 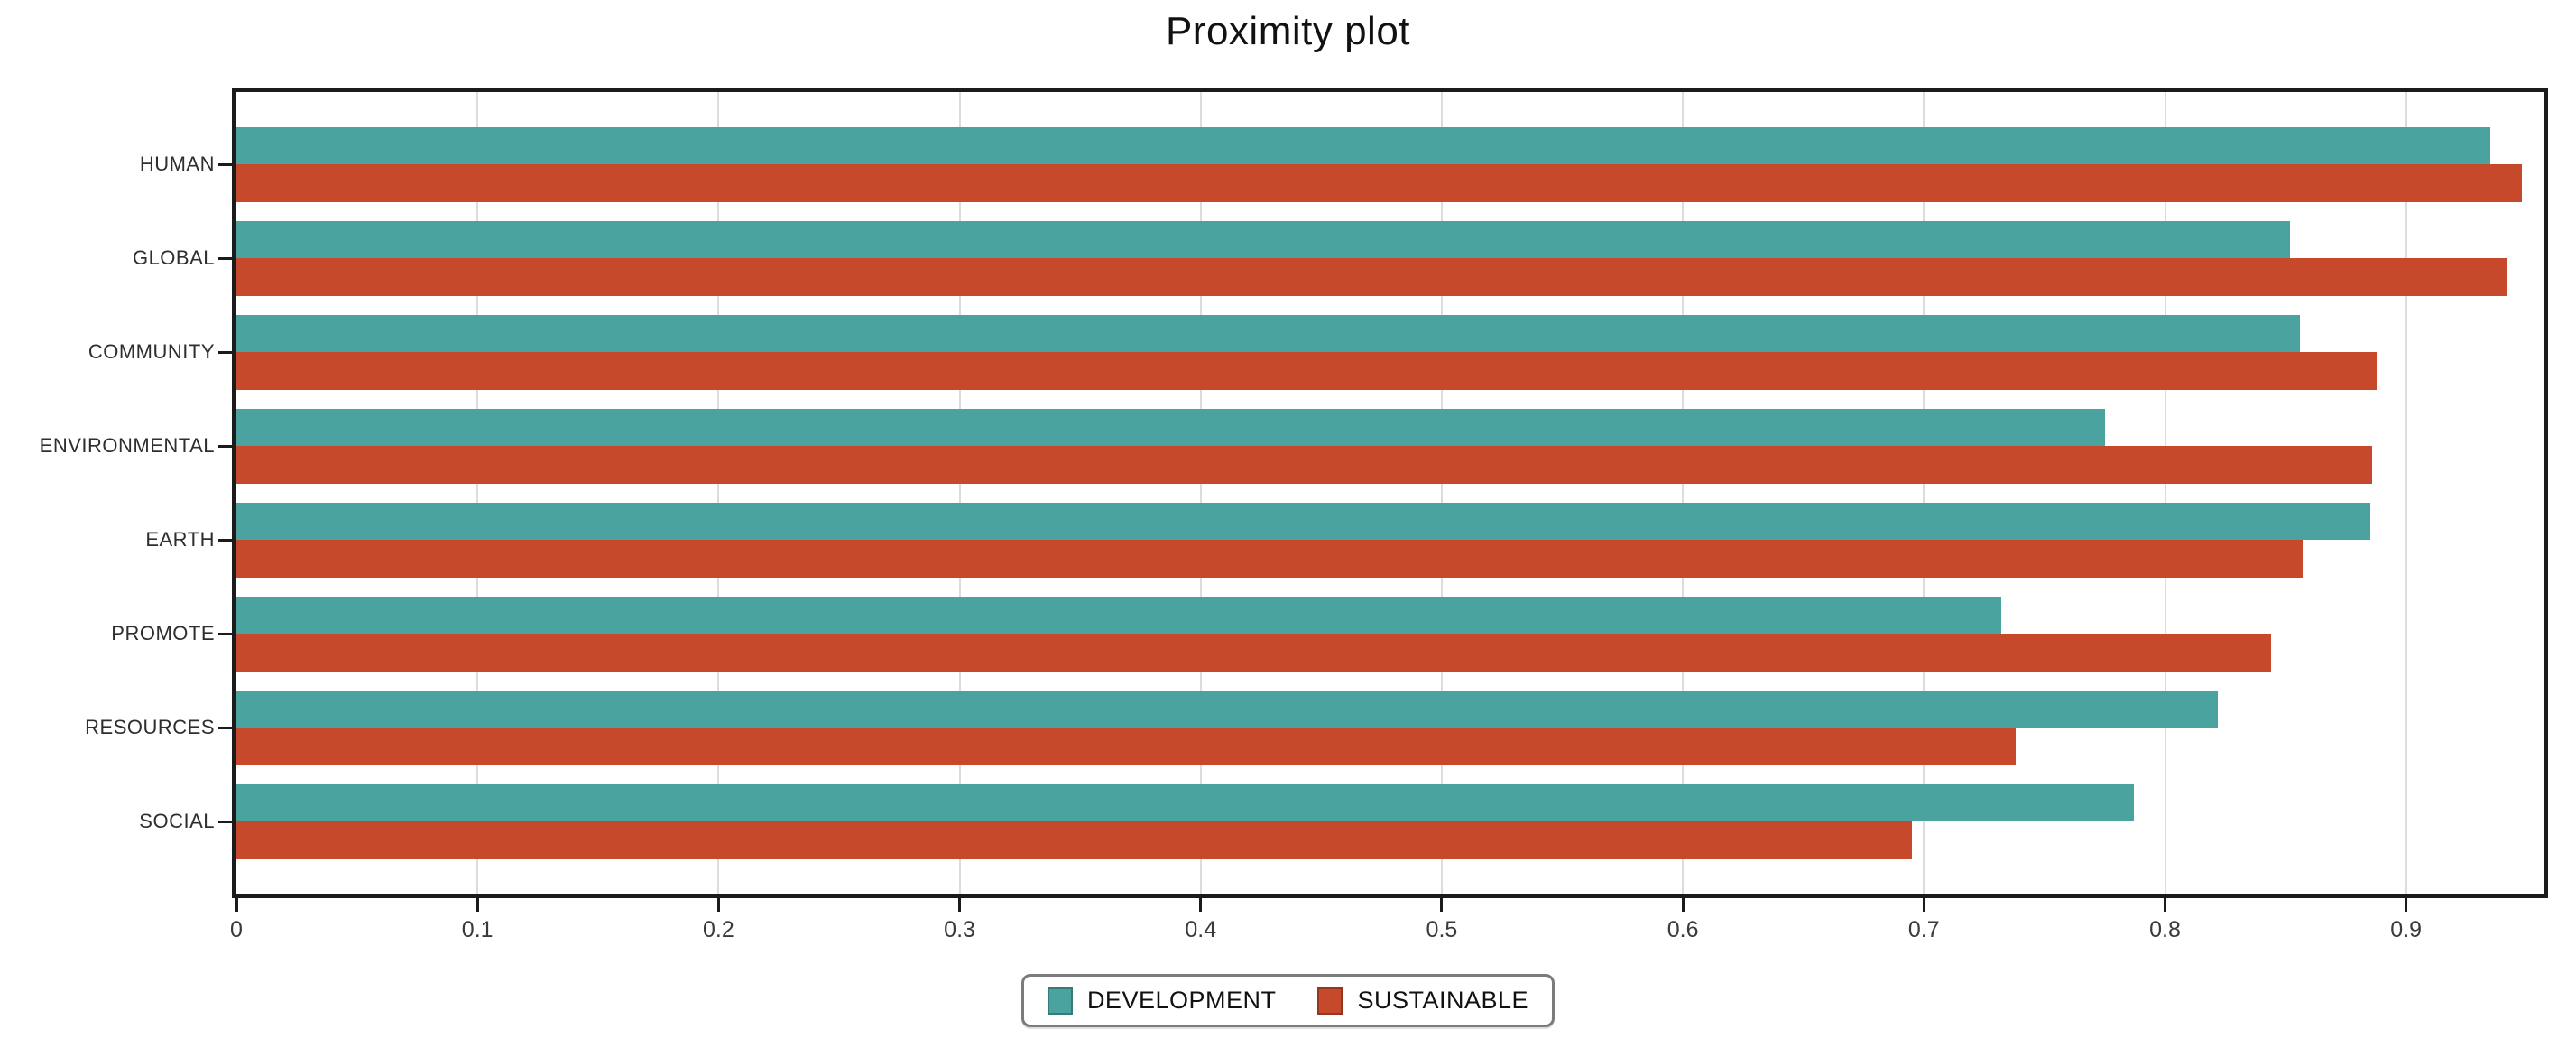 I want to click on bar-environmental-development, so click(x=1170, y=427).